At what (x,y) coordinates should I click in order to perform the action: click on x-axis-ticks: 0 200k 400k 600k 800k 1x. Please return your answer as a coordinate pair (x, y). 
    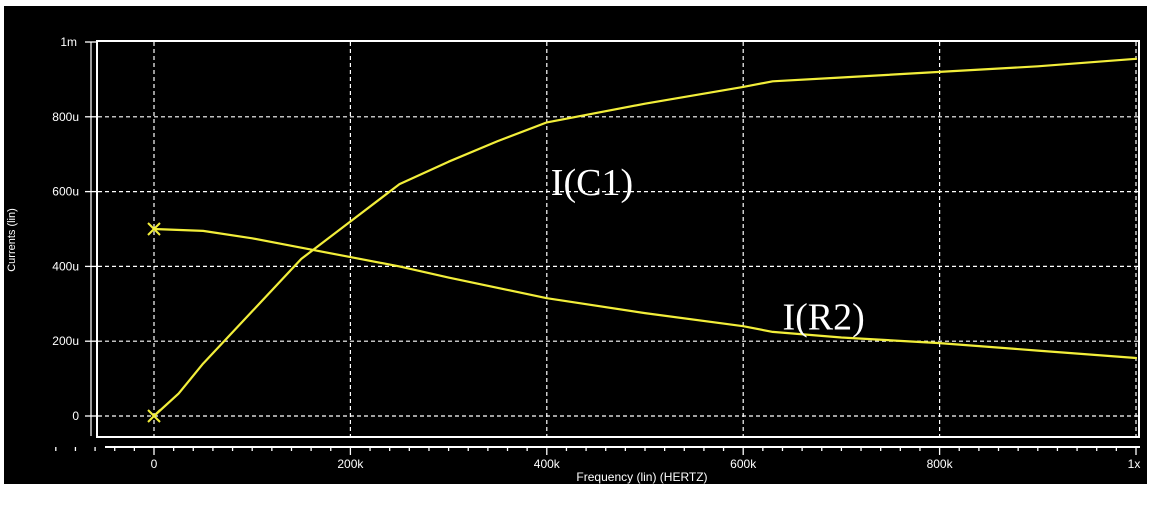
    Looking at the image, I should click on (598, 459).